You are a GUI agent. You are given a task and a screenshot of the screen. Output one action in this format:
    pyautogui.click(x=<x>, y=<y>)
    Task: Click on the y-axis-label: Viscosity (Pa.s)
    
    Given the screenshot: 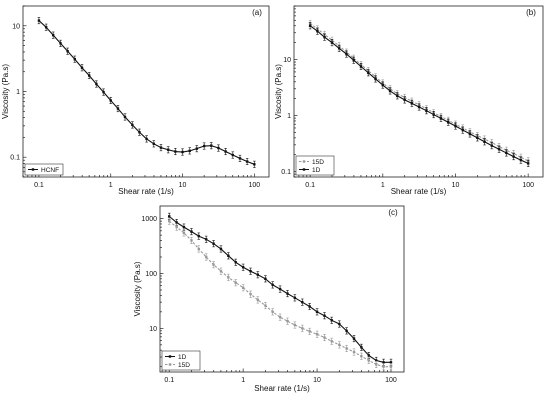 What is the action you would take?
    pyautogui.click(x=278, y=91)
    